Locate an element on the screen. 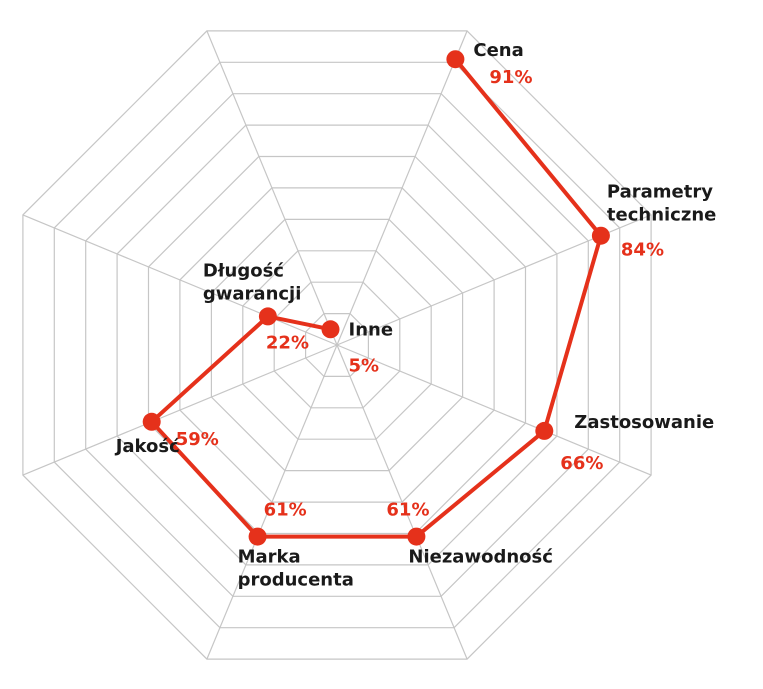 The image size is (763, 689). category-label-line: Jakość is located at coordinates (147, 446).